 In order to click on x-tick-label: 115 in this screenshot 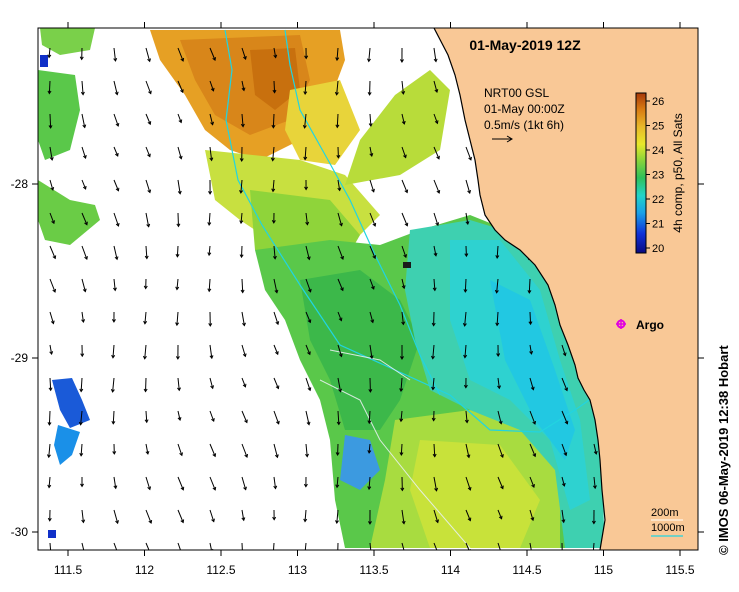, I will do `click(603, 570)`.